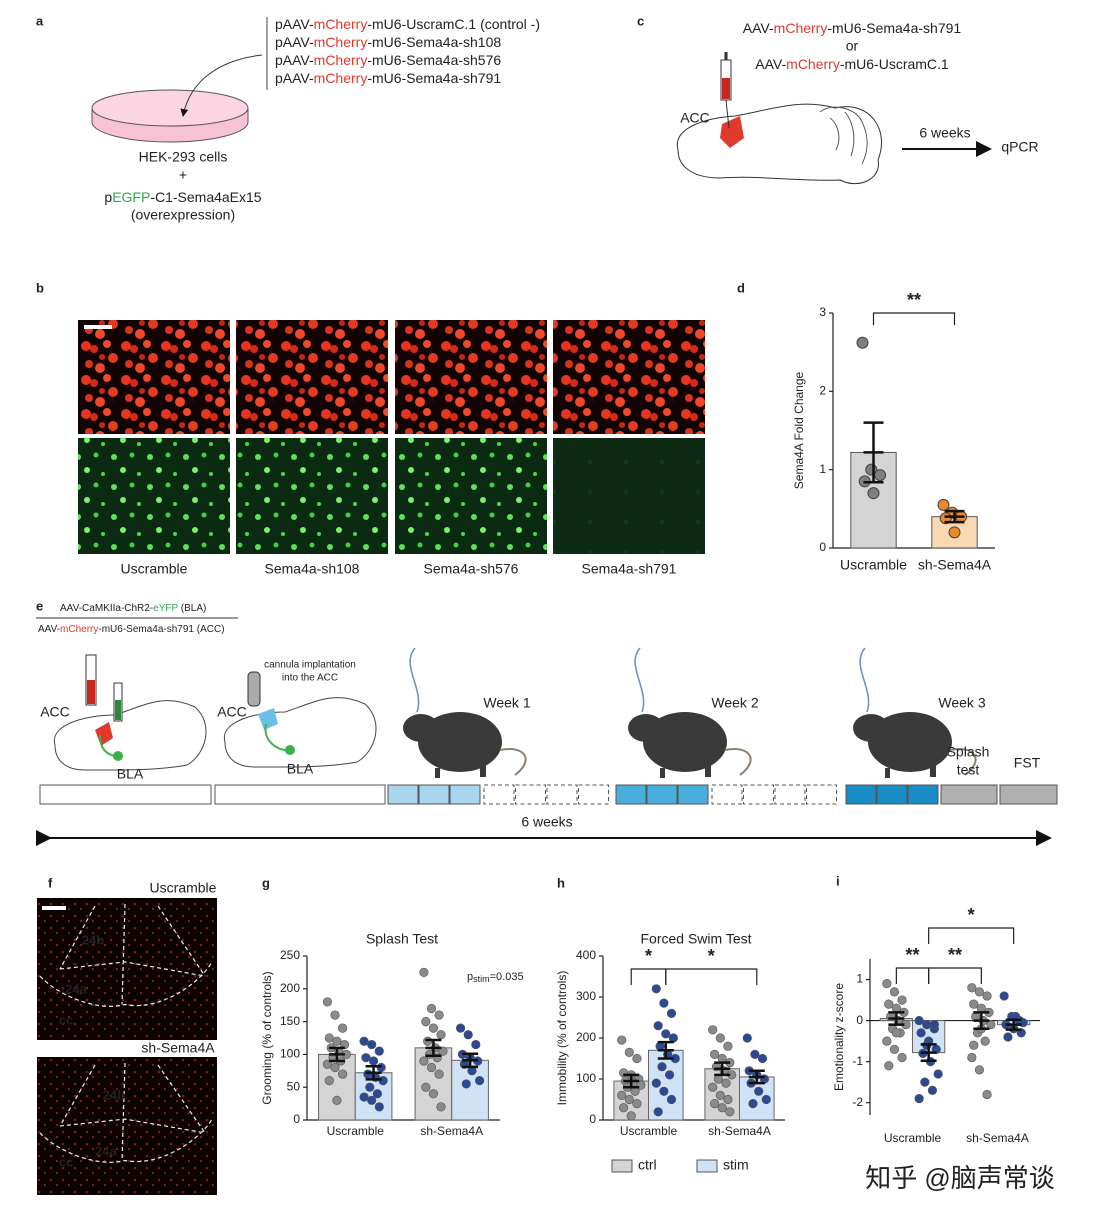 The width and height of the screenshot is (1108, 1225). Describe the element at coordinates (852, 28) in the screenshot. I see `construct: AAV-mCherry-mU6-Sema4a-sh791` at that location.